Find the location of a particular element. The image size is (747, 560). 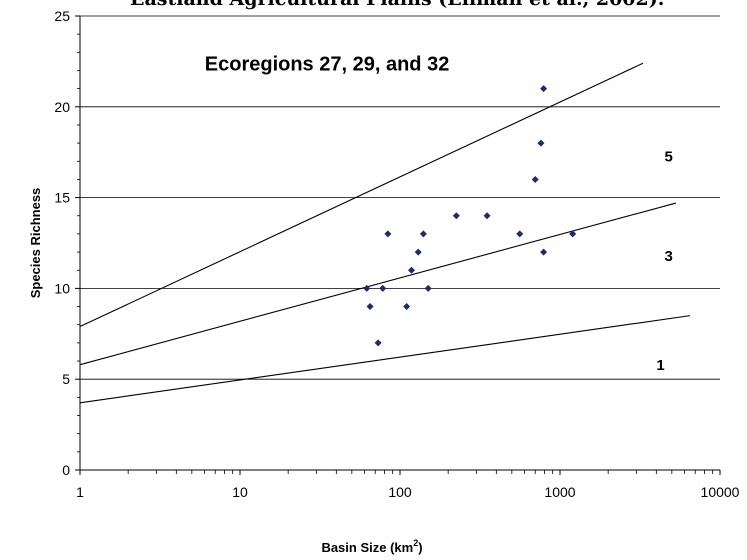

x-tick-label: 1 is located at coordinates (80, 492).